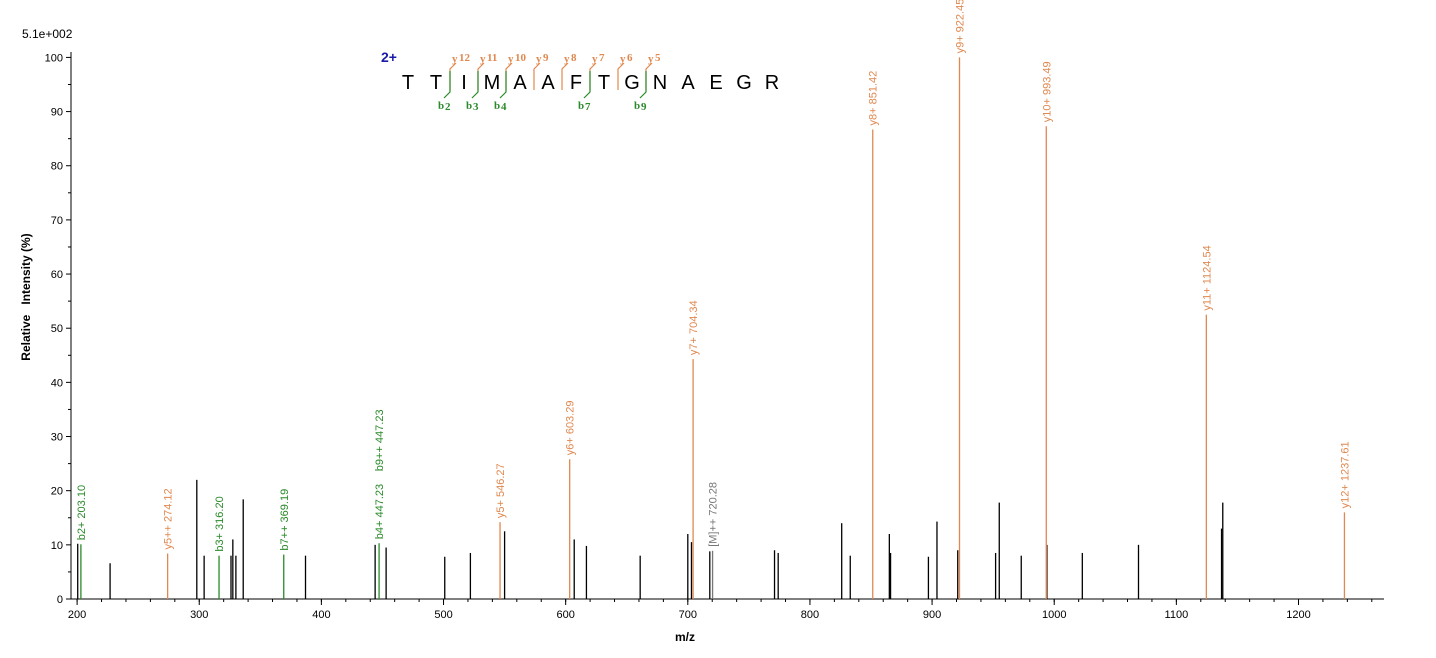 The image size is (1436, 658). I want to click on peak-label: y8+ 851.42, so click(874, 98).